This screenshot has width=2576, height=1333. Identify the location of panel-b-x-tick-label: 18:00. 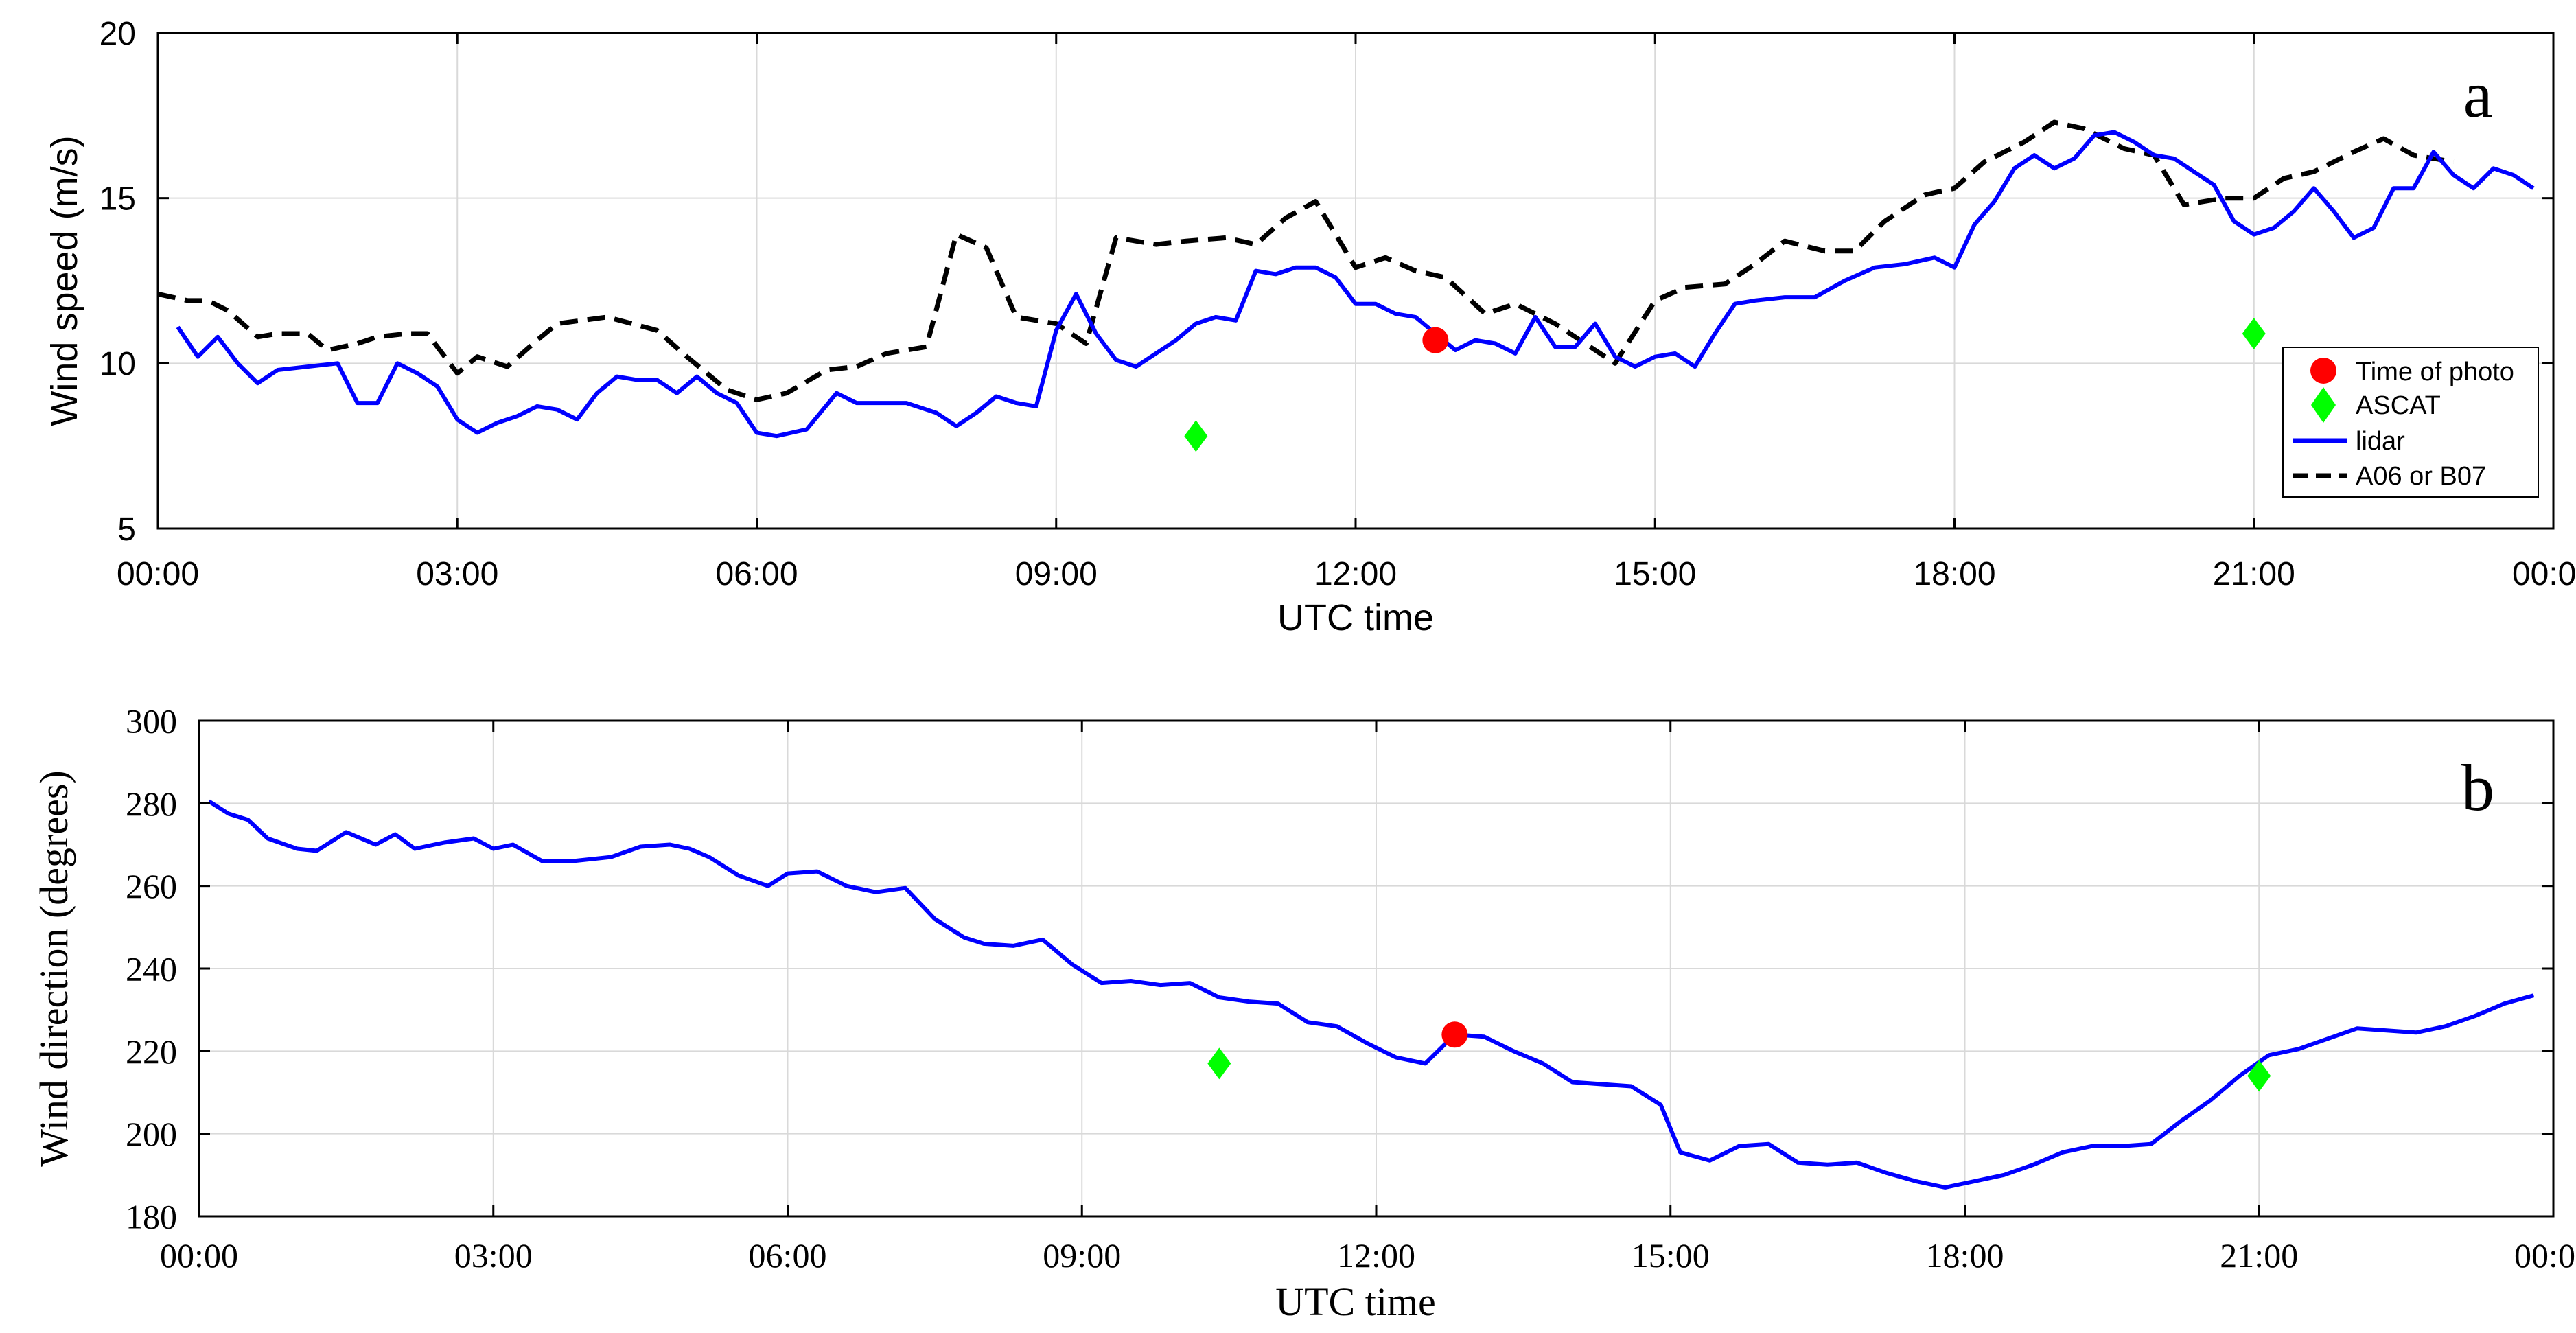
(1965, 1255).